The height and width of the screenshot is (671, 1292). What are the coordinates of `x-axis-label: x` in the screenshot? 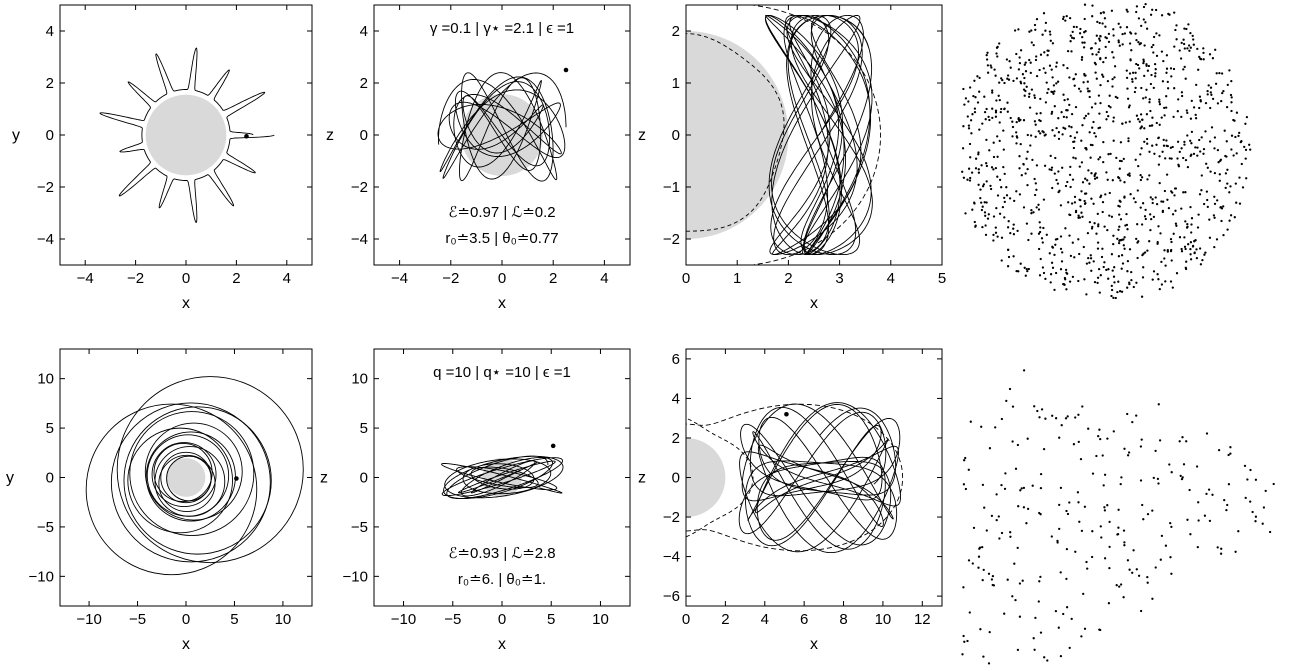 It's located at (814, 303).